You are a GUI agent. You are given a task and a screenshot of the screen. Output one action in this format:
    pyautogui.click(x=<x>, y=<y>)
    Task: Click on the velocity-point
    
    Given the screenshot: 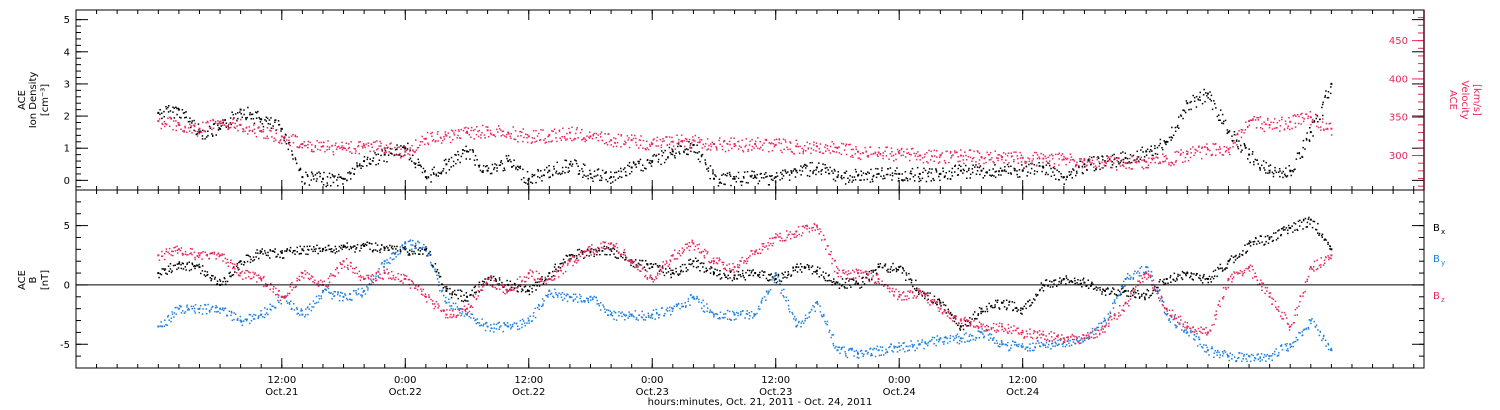 What is the action you would take?
    pyautogui.click(x=878, y=152)
    